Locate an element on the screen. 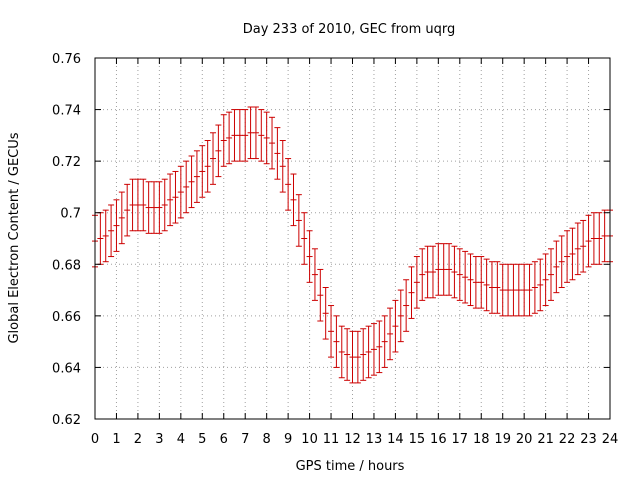 The height and width of the screenshot is (480, 640). x-tick-label: 18 is located at coordinates (481, 439).